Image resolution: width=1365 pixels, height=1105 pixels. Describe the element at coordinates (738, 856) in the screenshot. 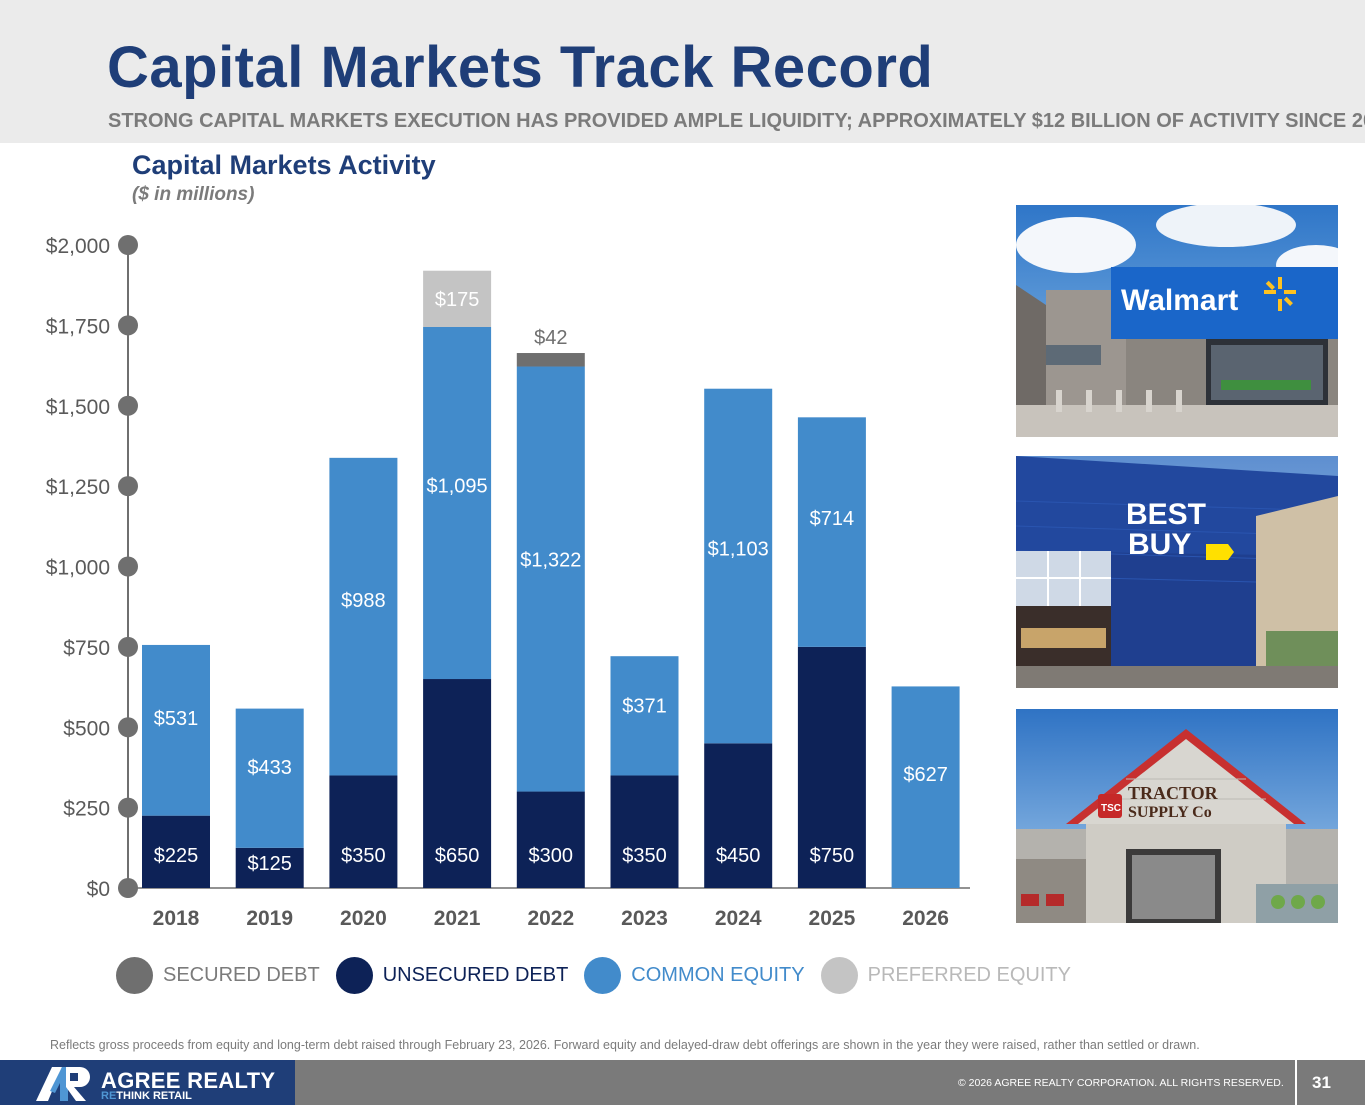

I see `data-label-unsecured-debt: $450` at that location.